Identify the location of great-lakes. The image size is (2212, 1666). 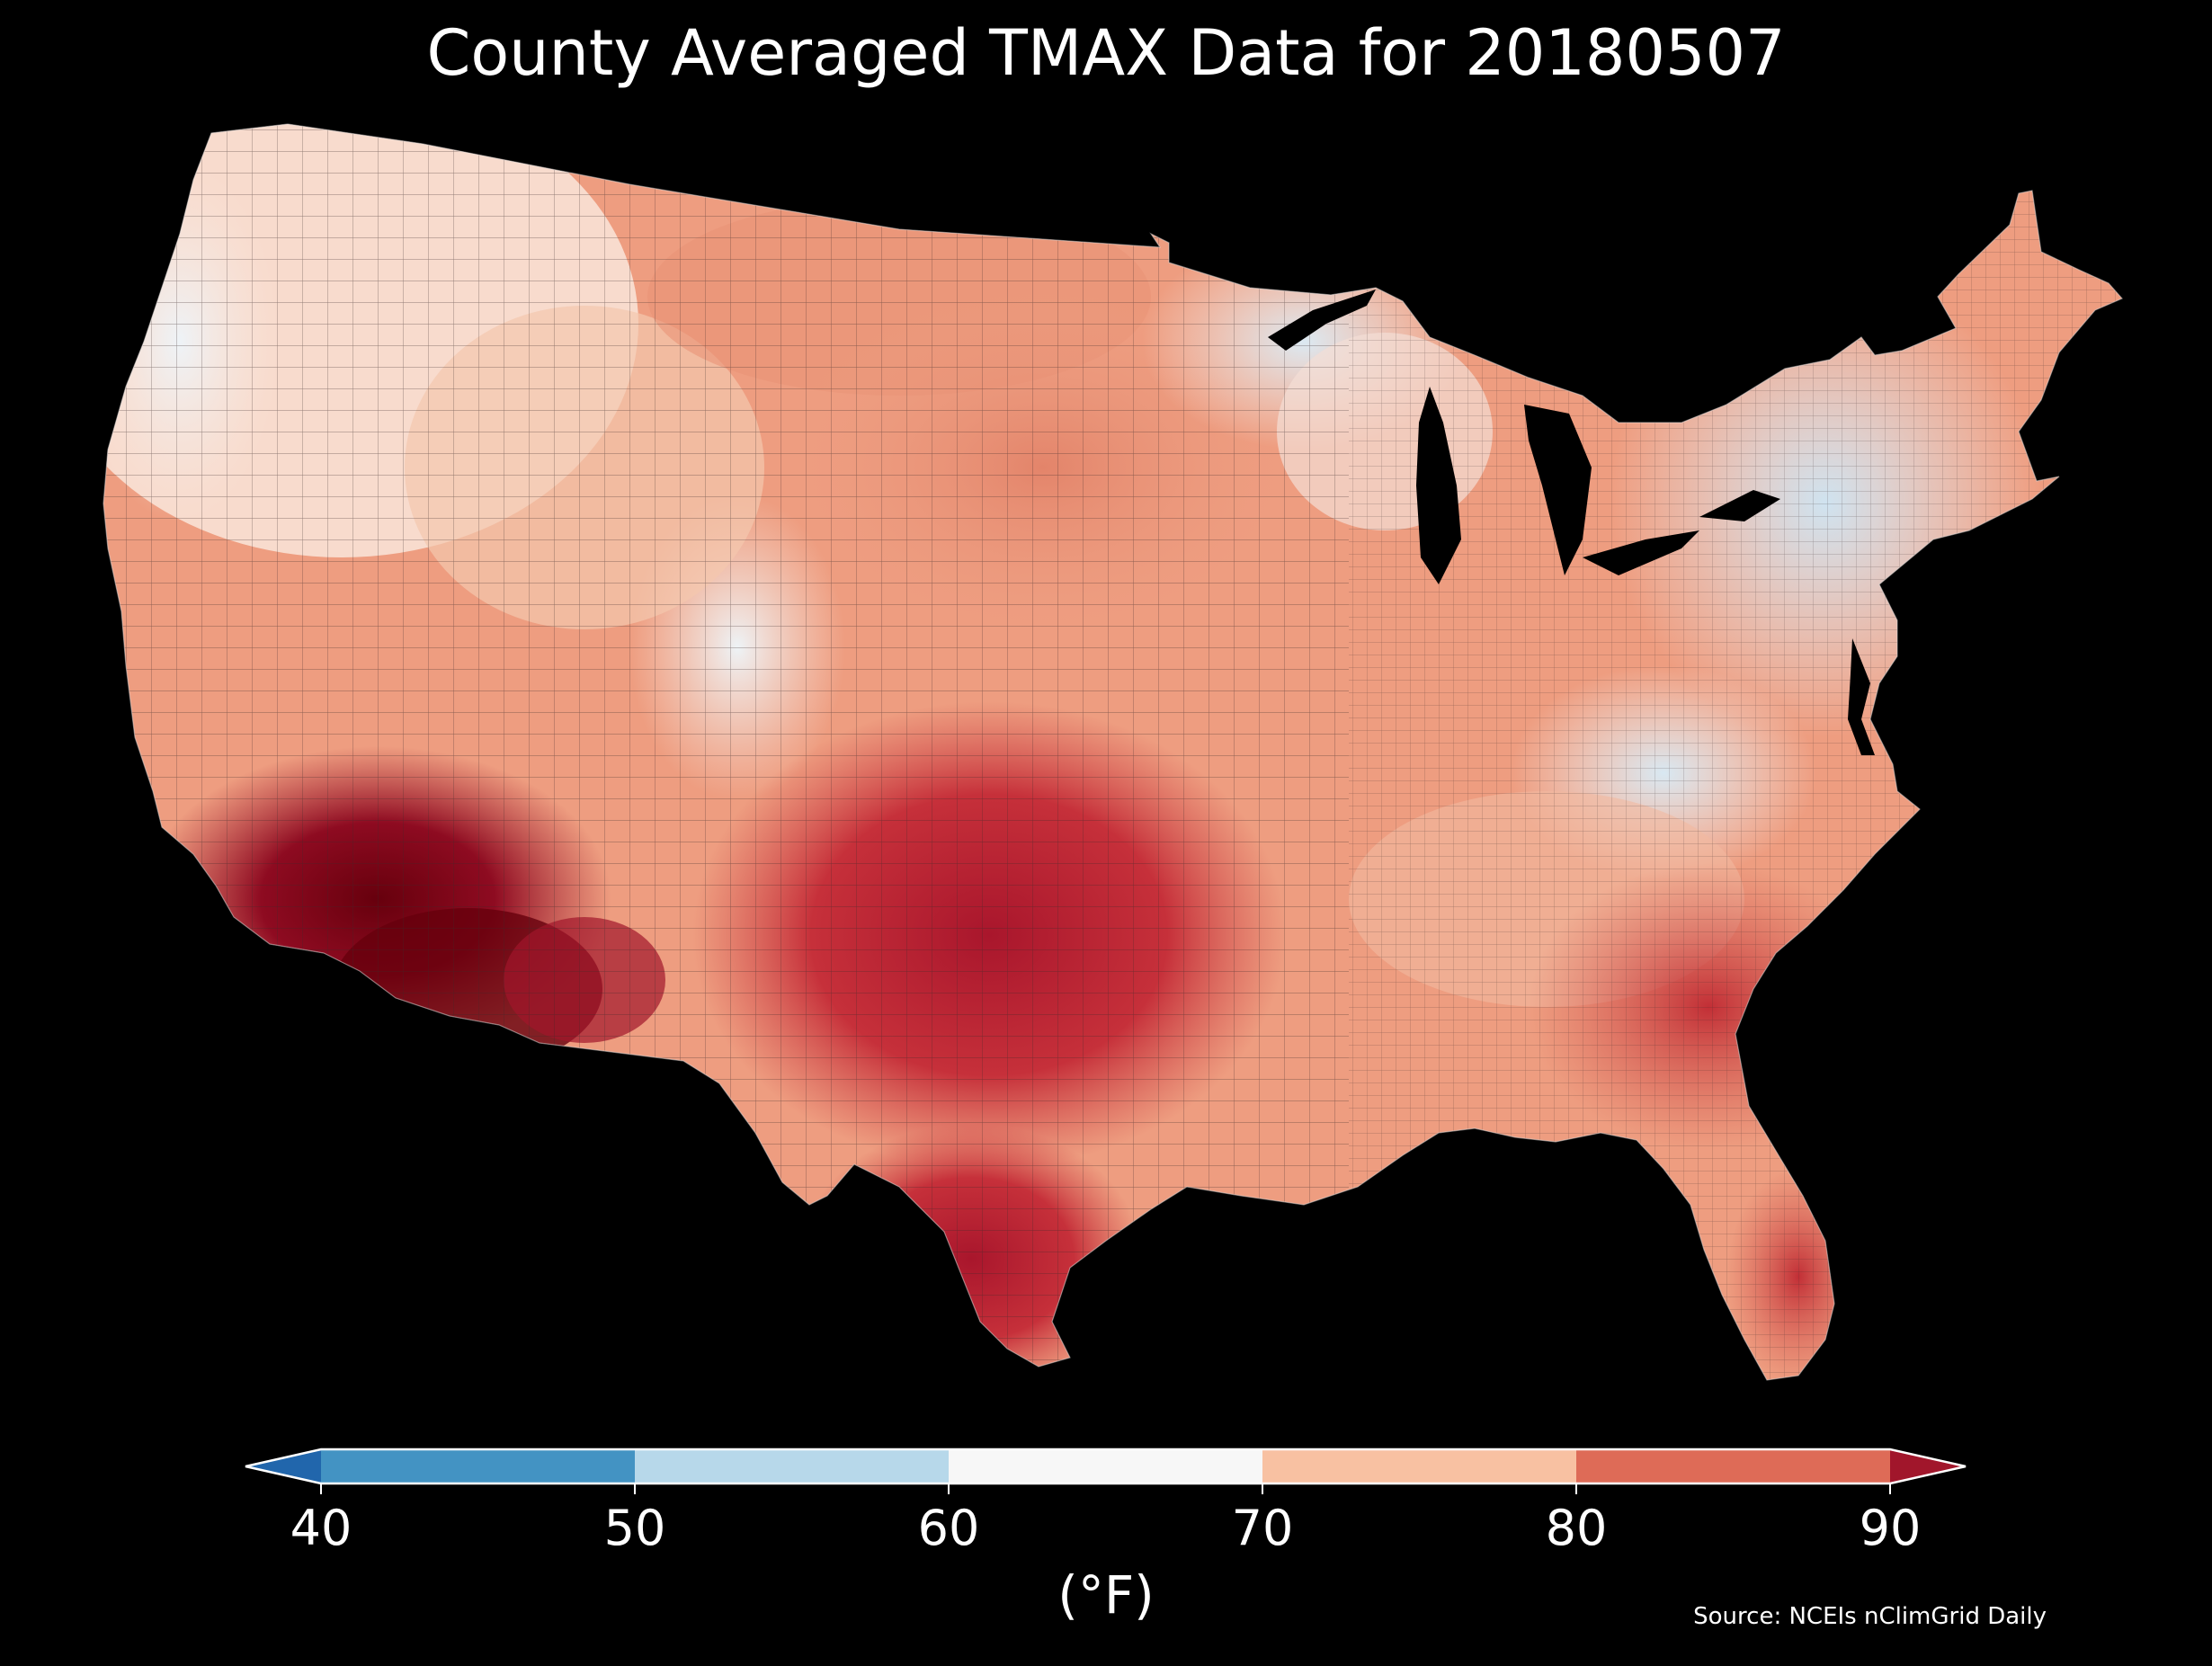
(1524, 437).